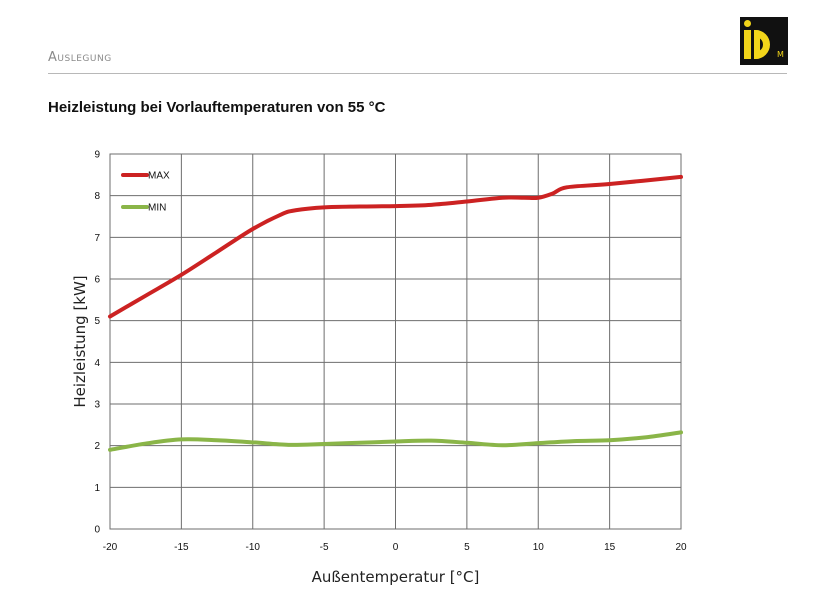 This screenshot has width=820, height=599. Describe the element at coordinates (762, 44) in the screenshot. I see `logo-d-shape` at that location.